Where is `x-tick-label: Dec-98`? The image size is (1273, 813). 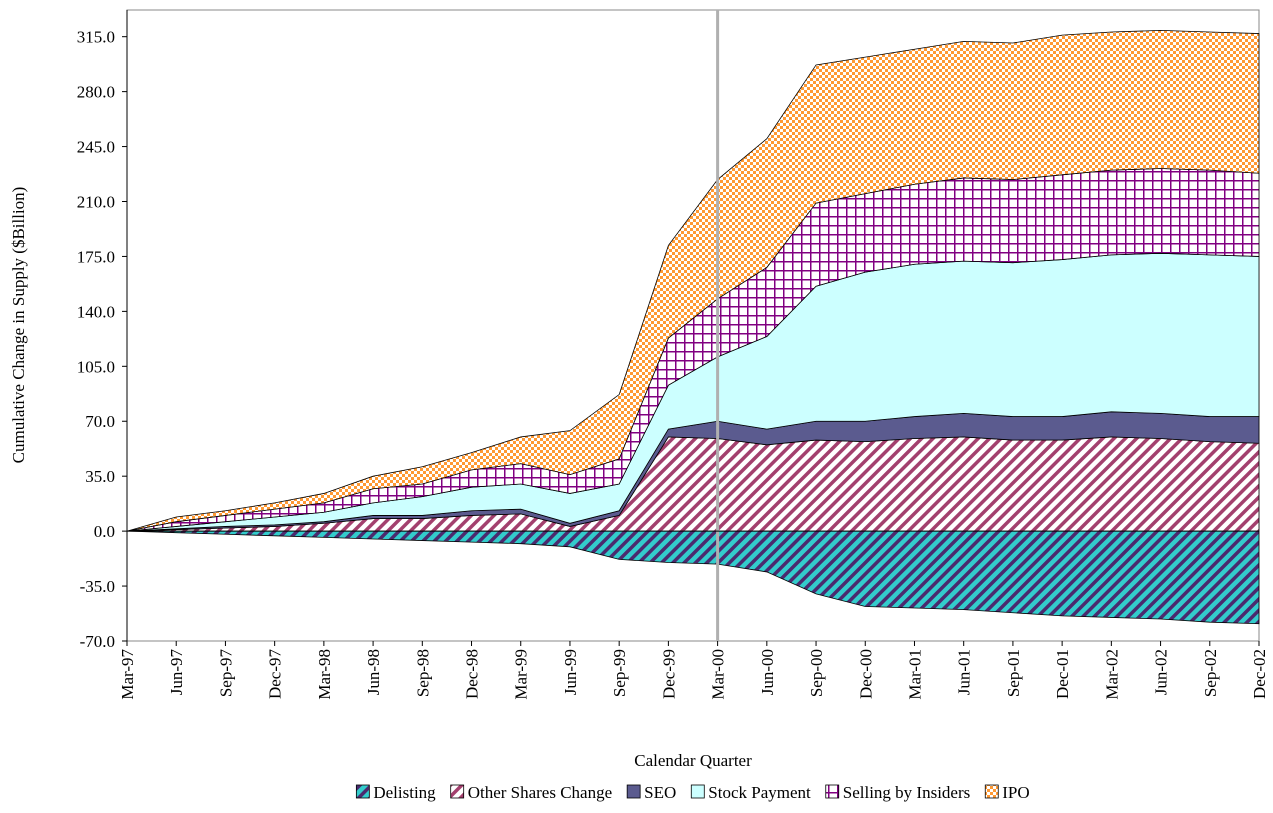
x-tick-label: Dec-98 is located at coordinates (472, 674).